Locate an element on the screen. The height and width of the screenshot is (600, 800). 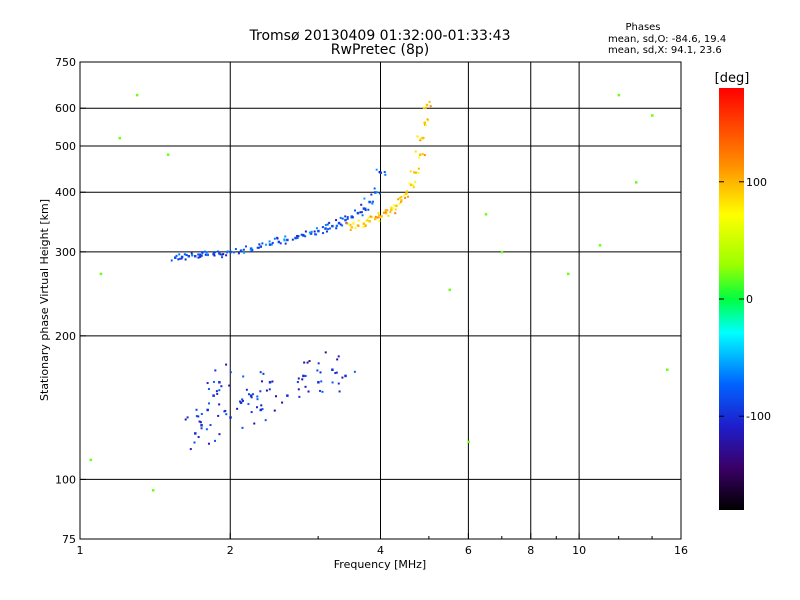
y-tick-label: 500 is located at coordinates (65, 146).